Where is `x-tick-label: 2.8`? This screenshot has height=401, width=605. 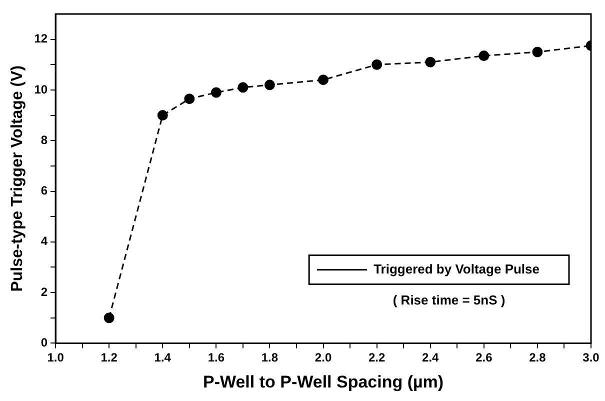 x-tick-label: 2.8 is located at coordinates (537, 357).